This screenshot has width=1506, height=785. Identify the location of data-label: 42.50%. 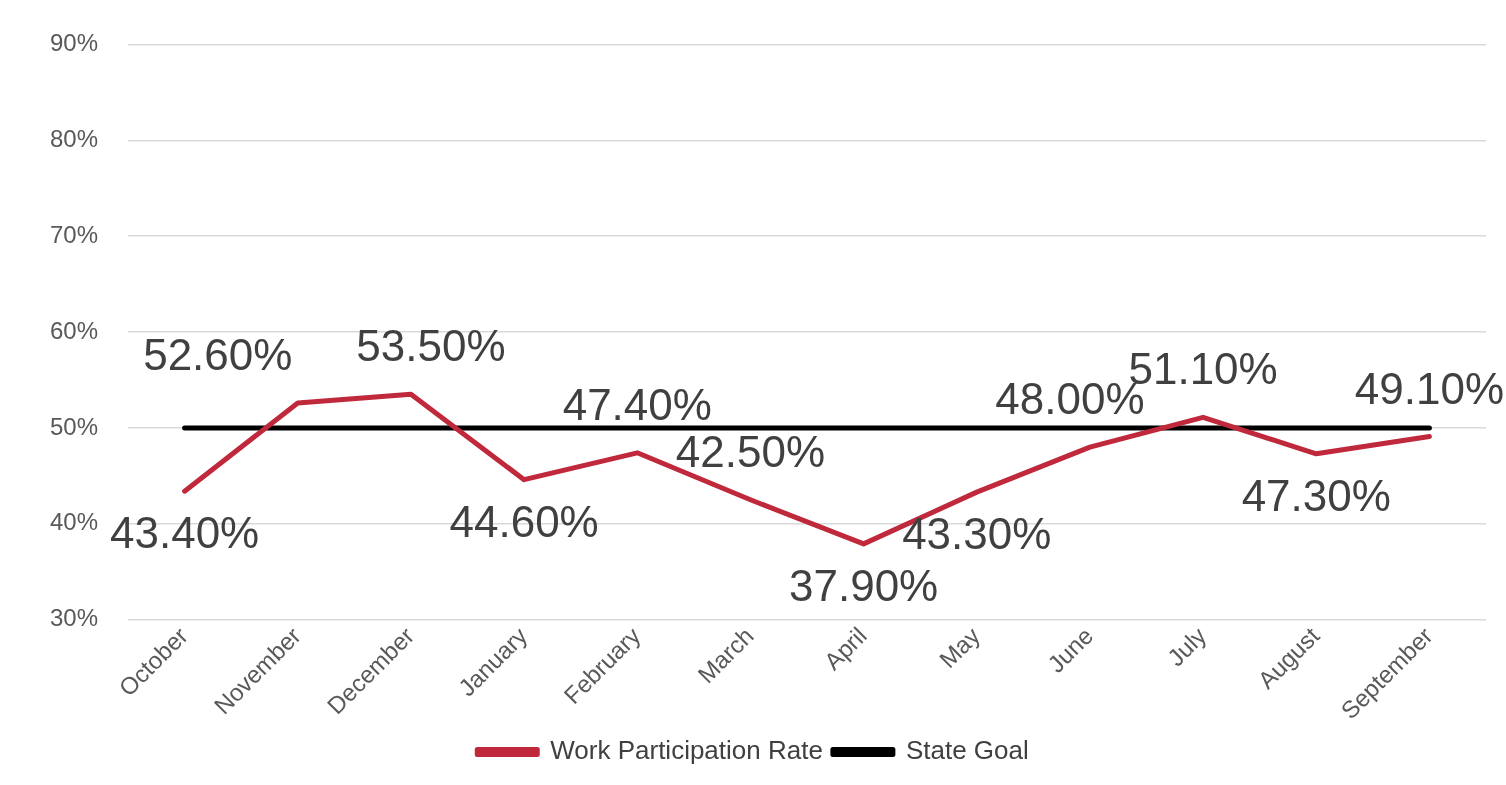
(750, 451).